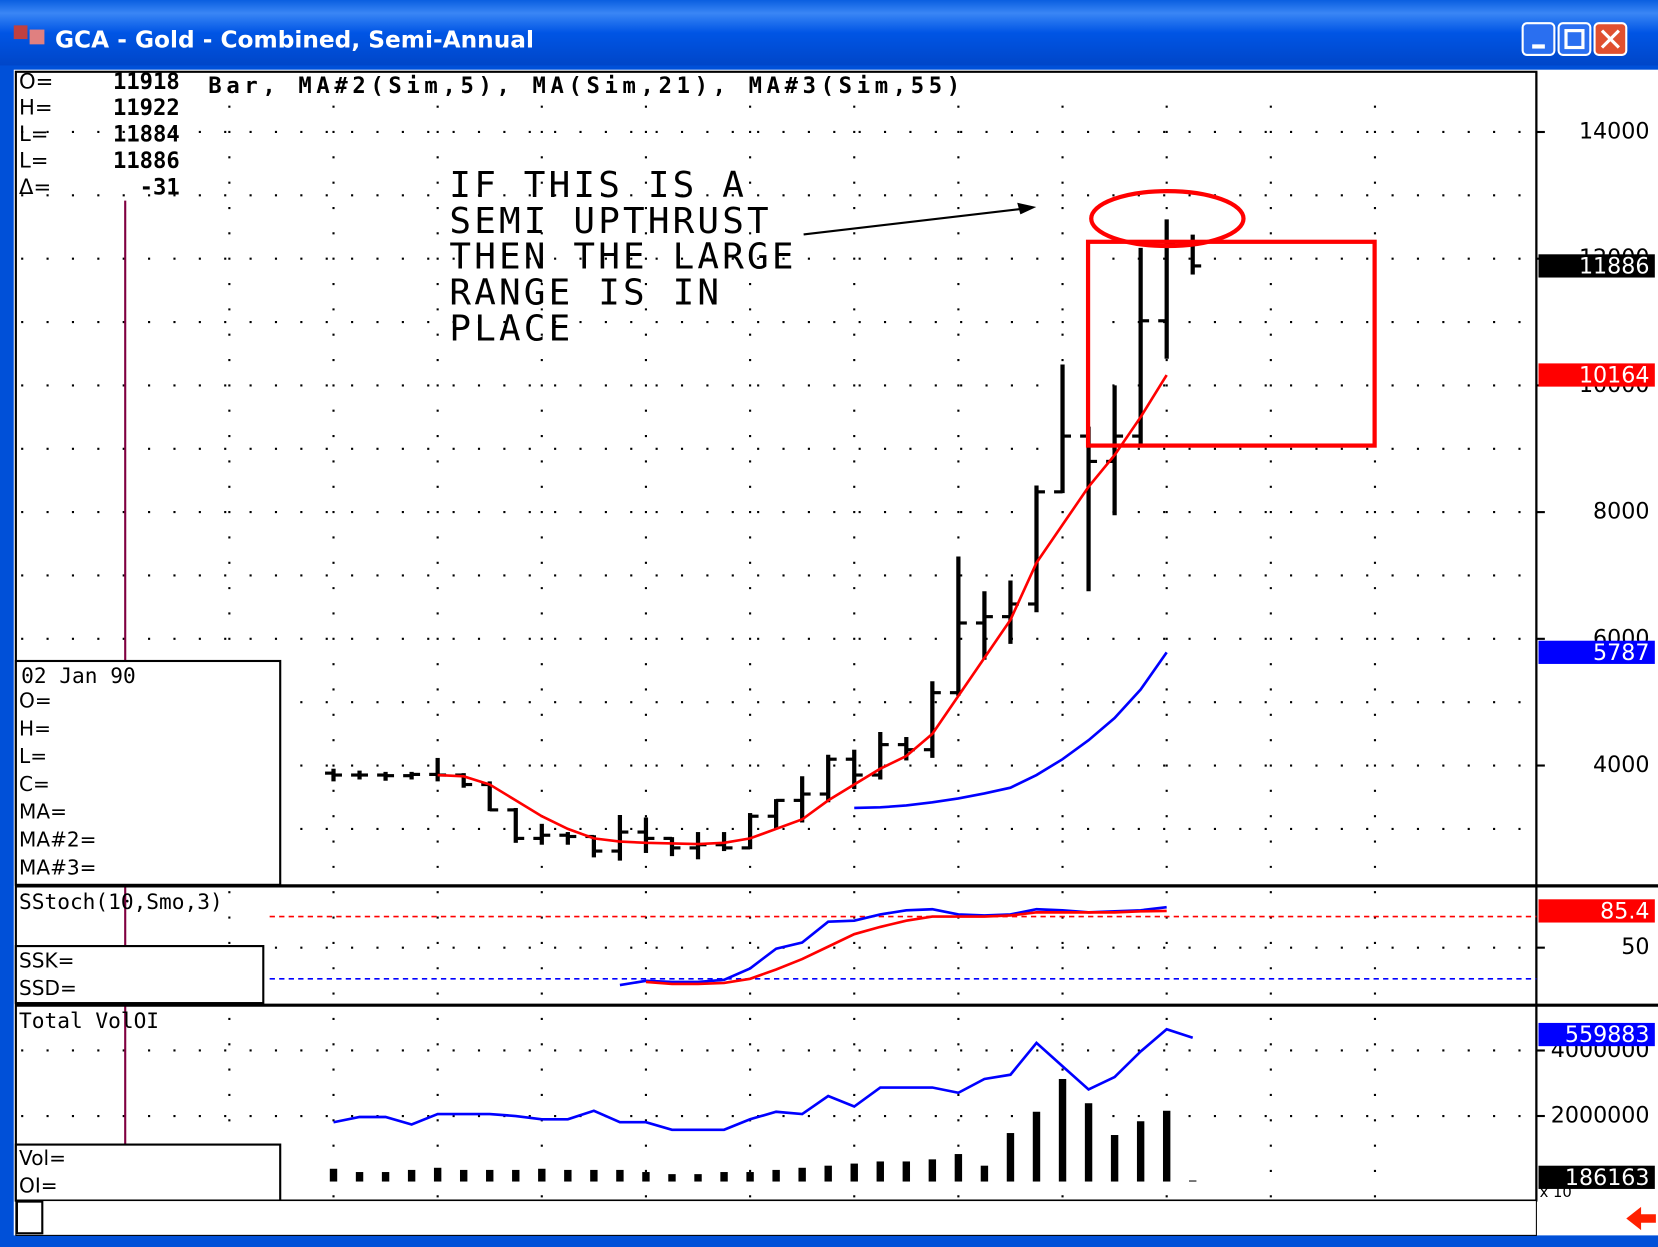  Describe the element at coordinates (1621, 512) in the screenshot. I see `y-tick-label: 8000` at that location.